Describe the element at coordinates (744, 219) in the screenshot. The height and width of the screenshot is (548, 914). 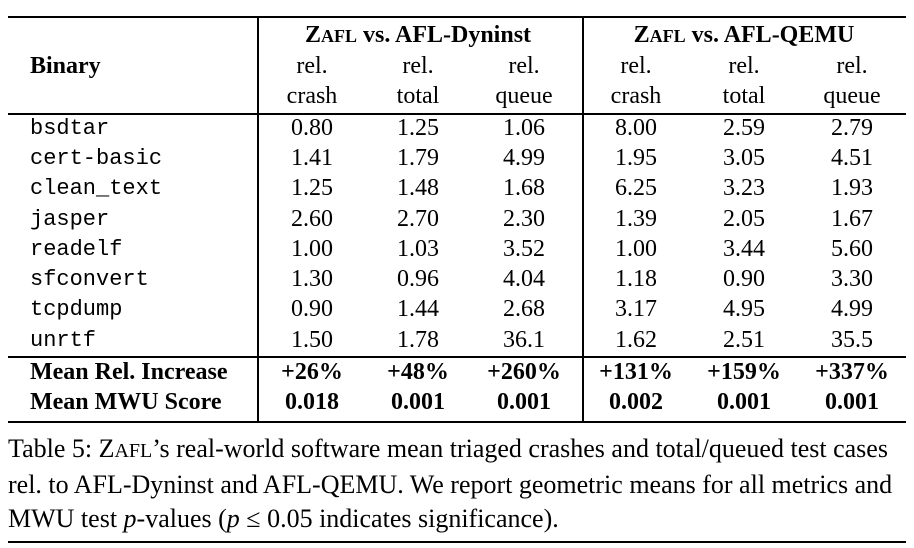
I see `table-cell: 2.05` at that location.